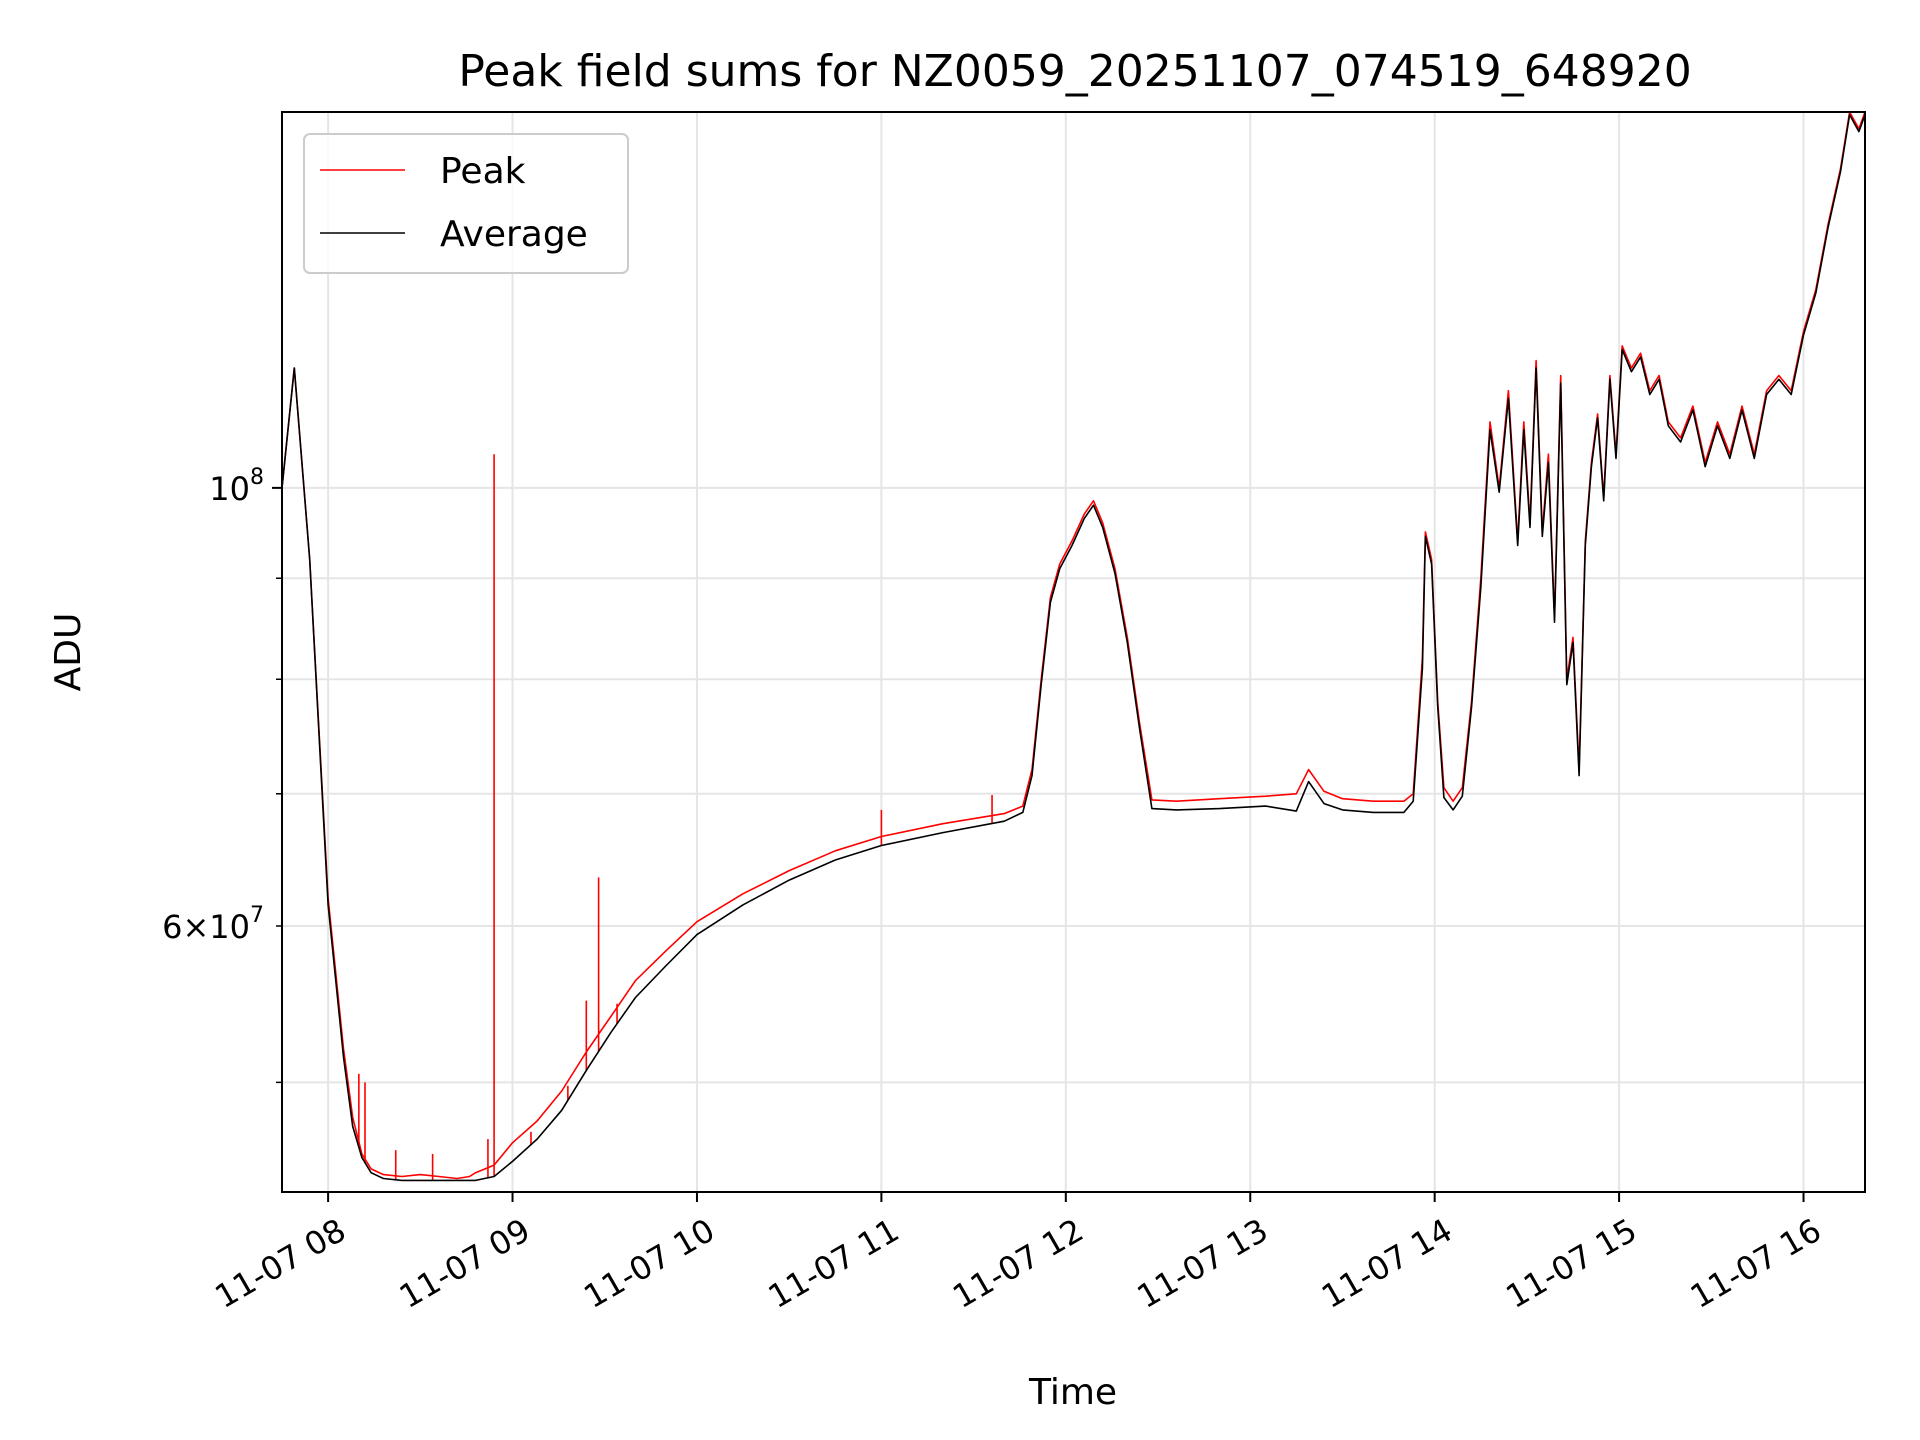  I want to click on legend: Peak Average, so click(466, 203).